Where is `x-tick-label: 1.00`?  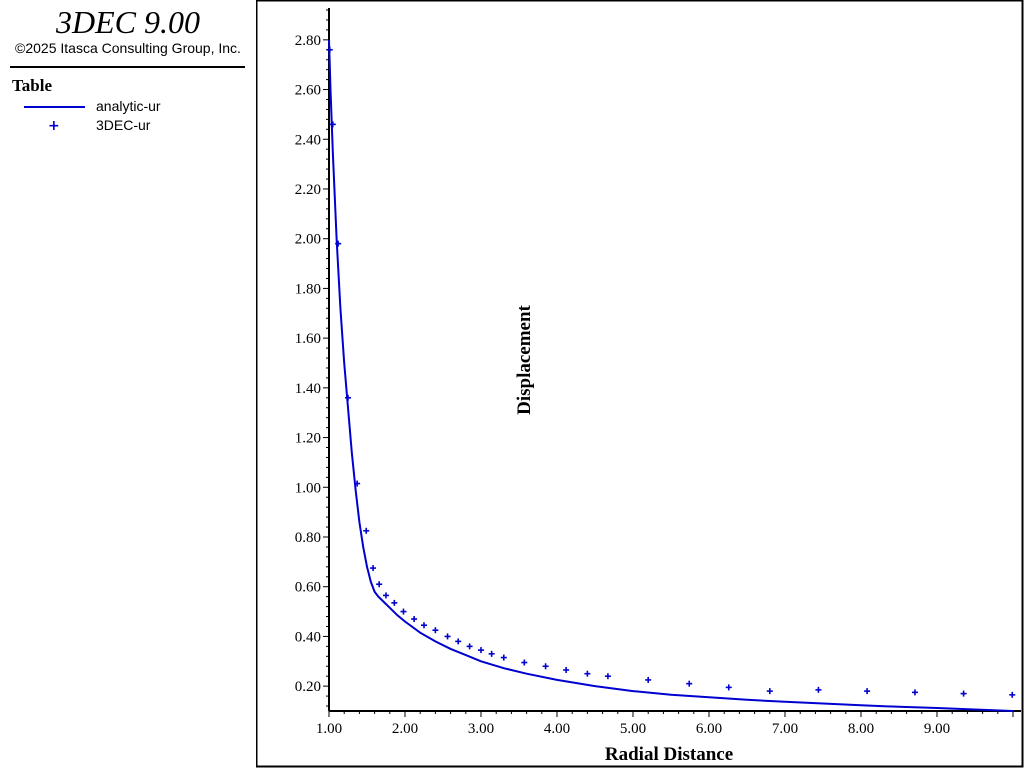 x-tick-label: 1.00 is located at coordinates (329, 729).